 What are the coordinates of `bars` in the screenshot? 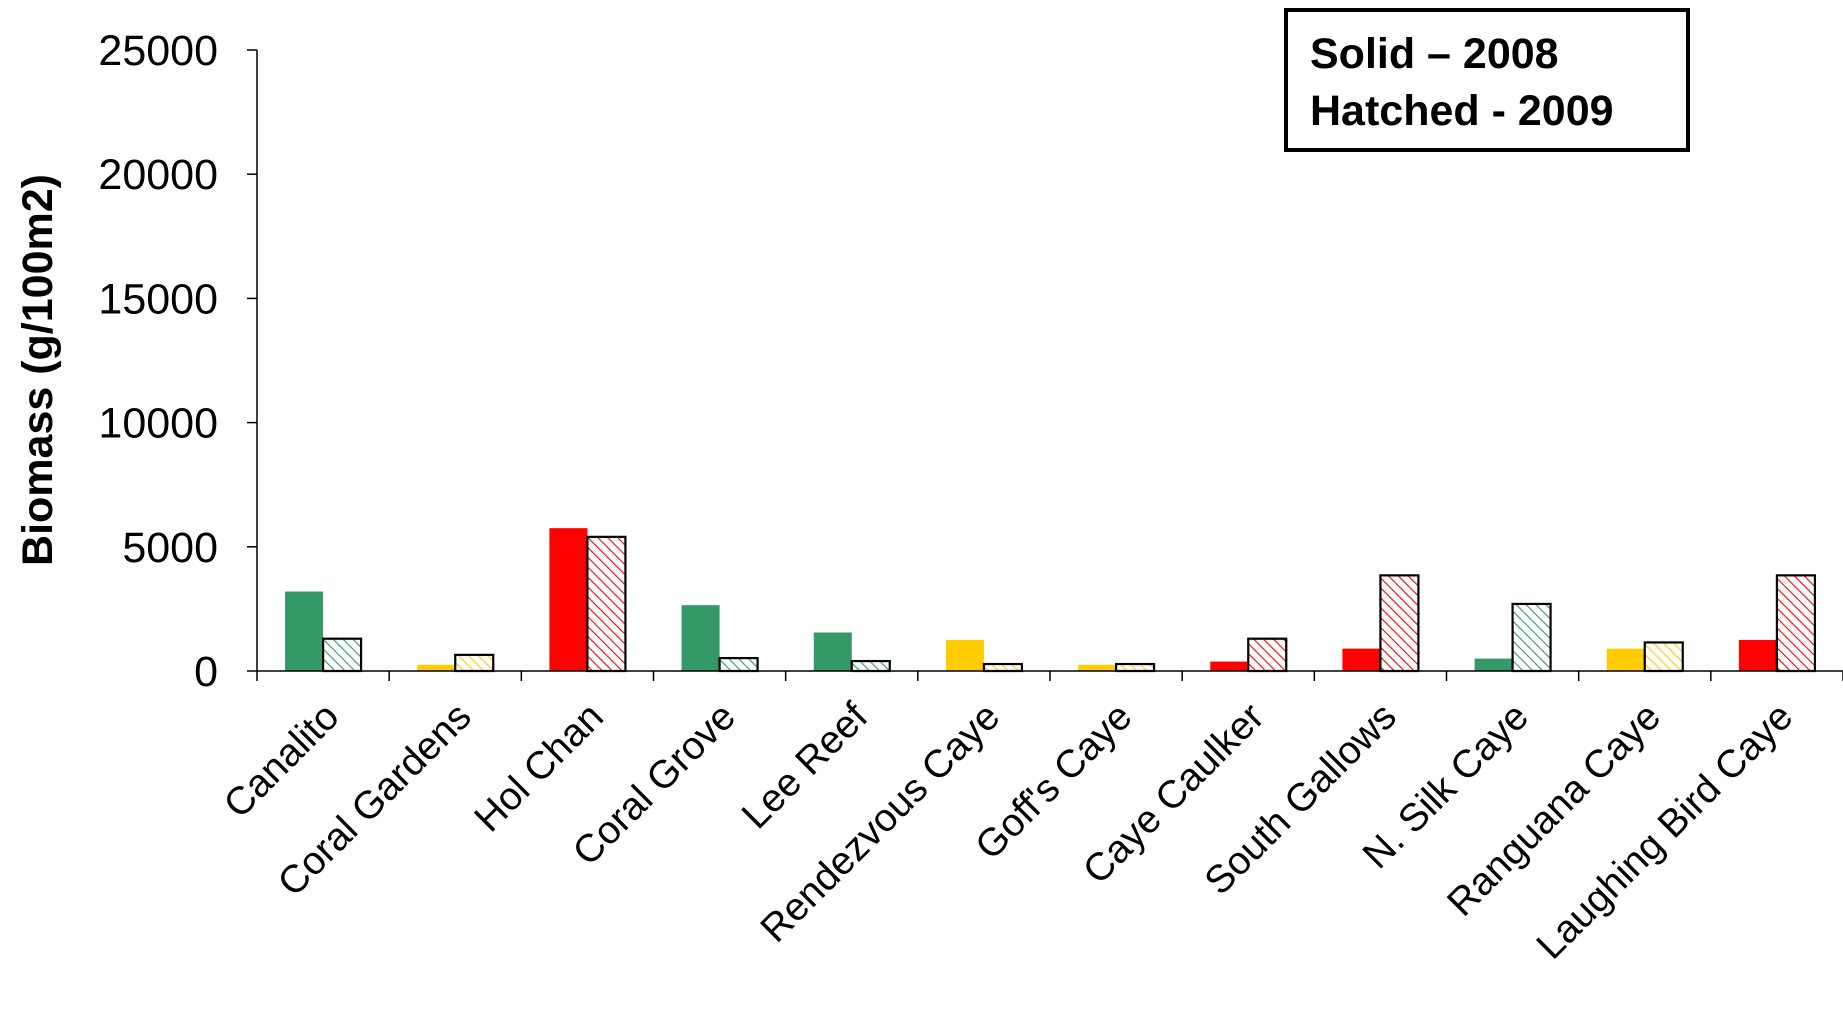 It's located at (1051, 600).